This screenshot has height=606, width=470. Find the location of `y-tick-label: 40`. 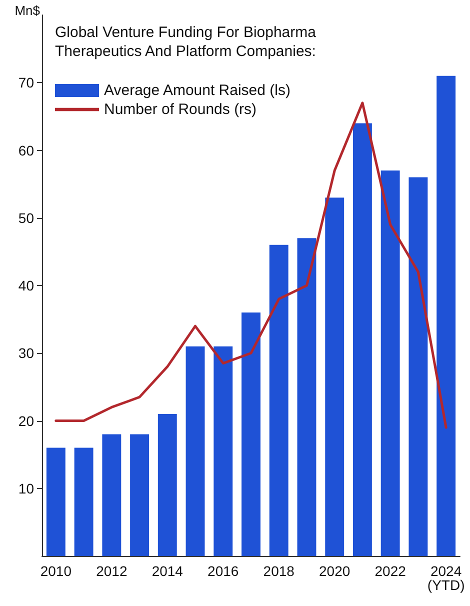

y-tick-label: 40 is located at coordinates (26, 286).